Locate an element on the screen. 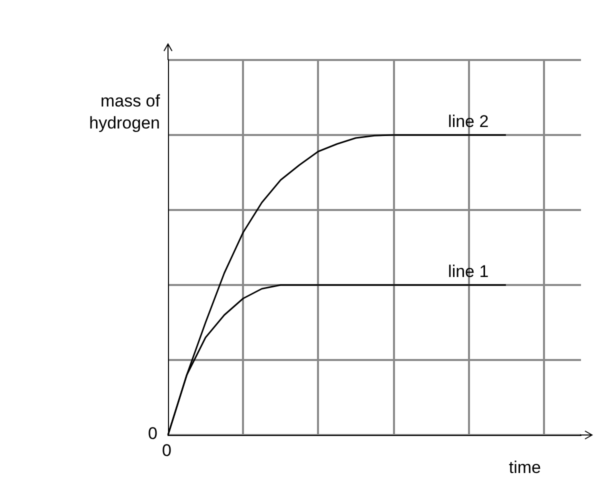 The height and width of the screenshot is (485, 595). x-axis-title: time is located at coordinates (524, 467).